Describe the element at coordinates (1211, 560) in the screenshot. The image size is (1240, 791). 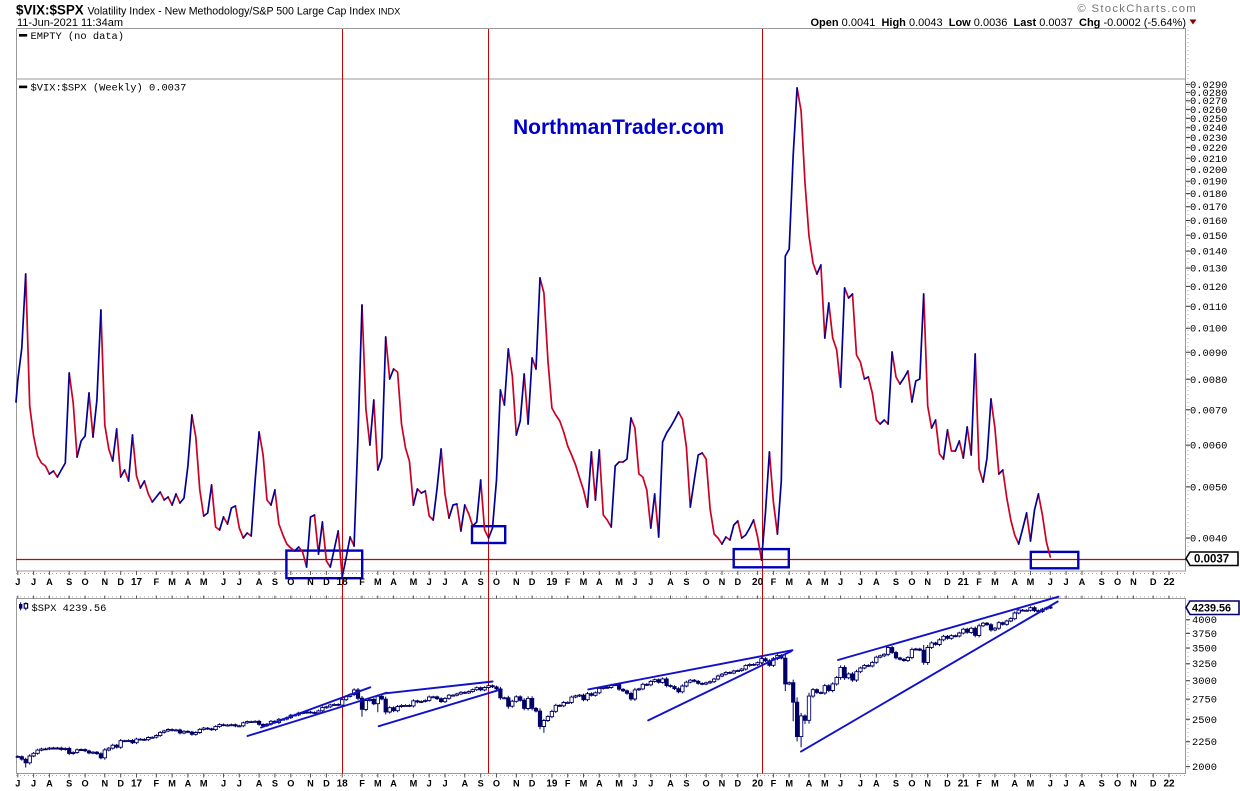
I see `svg-text: 0.0037` at that location.